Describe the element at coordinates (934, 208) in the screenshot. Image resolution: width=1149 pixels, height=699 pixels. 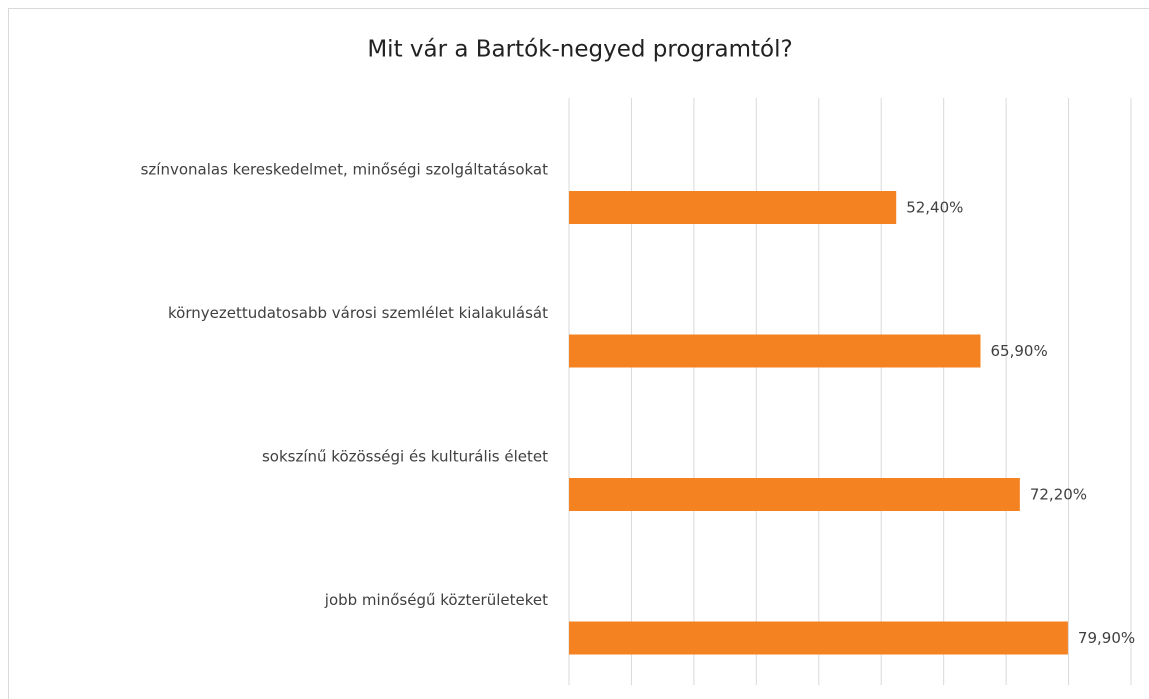
I see `data-label: 52,40%` at that location.